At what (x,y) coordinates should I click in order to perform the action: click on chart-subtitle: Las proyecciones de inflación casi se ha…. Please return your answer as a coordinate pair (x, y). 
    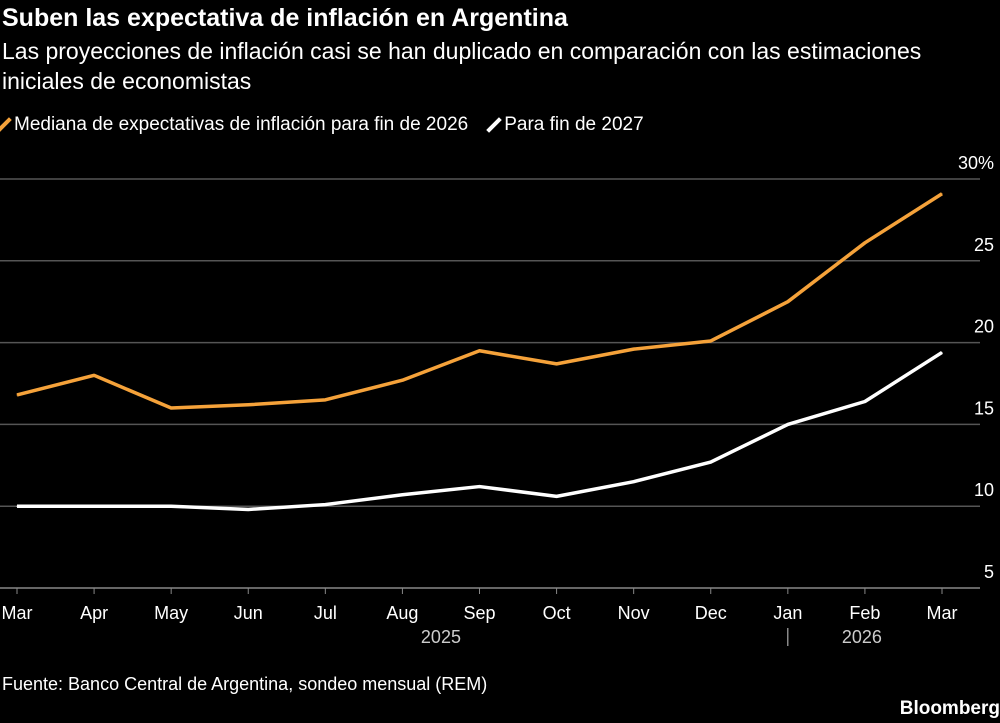
    Looking at the image, I should click on (462, 66).